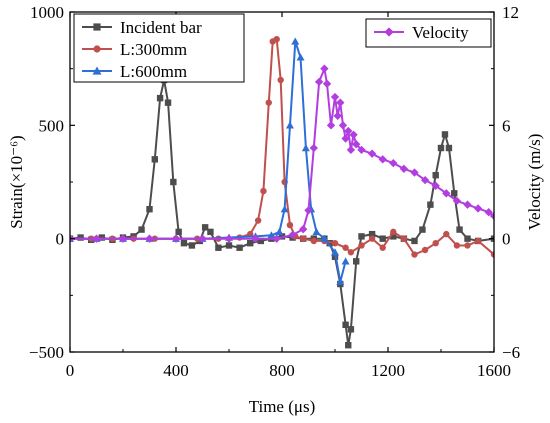 The height and width of the screenshot is (423, 550). I want to click on x-axis-title: Time (μs), so click(282, 406).